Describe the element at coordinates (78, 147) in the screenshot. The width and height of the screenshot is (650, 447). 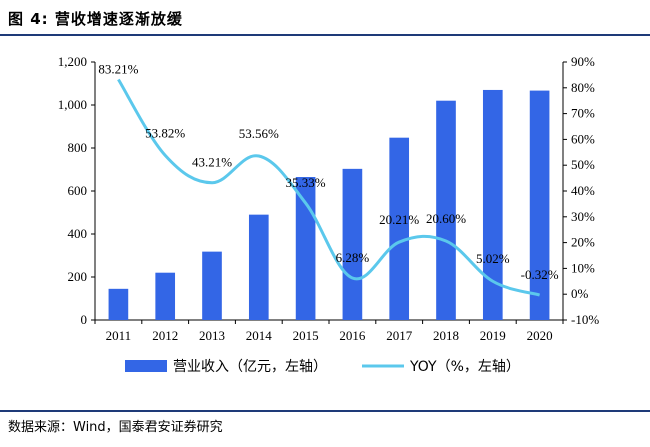
I see `left-tick-label: 800` at that location.